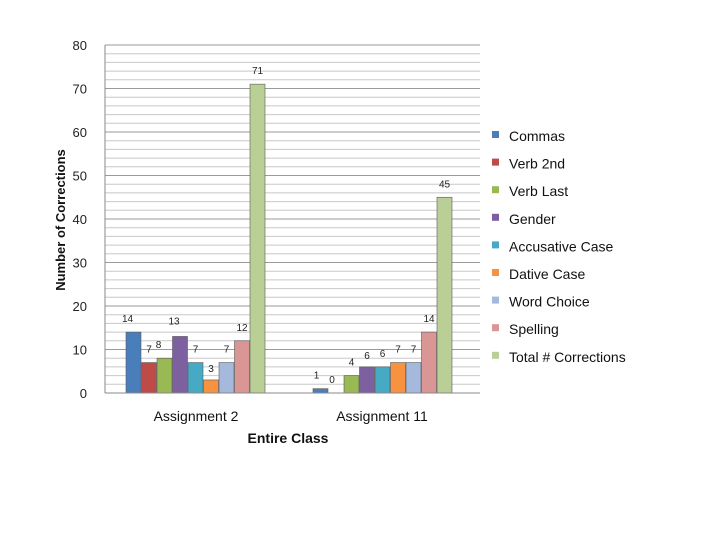 The width and height of the screenshot is (720, 540). What do you see at coordinates (352, 363) in the screenshot?
I see `bar-value-label: 4` at bounding box center [352, 363].